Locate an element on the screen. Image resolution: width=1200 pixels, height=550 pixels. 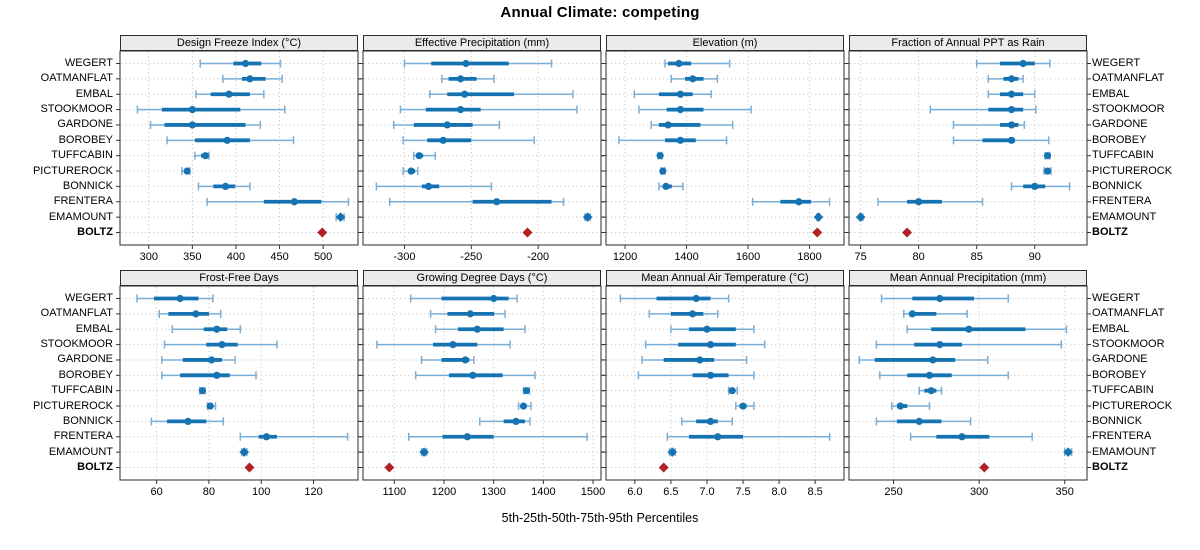
x-tick-label: 6.5 is located at coordinates (670, 492).